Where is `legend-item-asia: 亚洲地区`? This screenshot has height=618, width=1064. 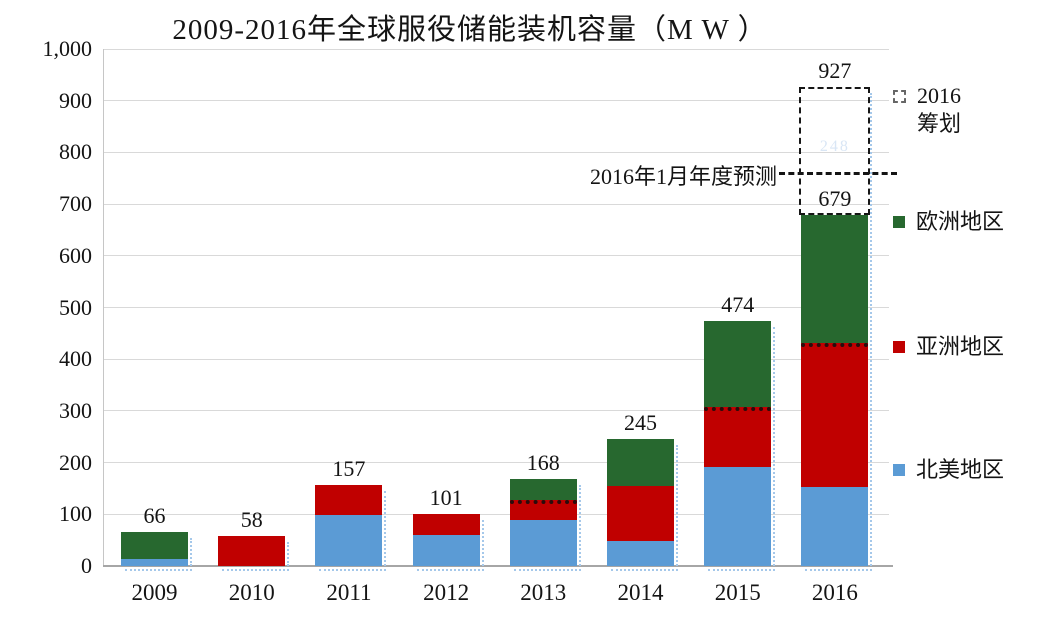 legend-item-asia: 亚洲地区 is located at coordinates (948, 347).